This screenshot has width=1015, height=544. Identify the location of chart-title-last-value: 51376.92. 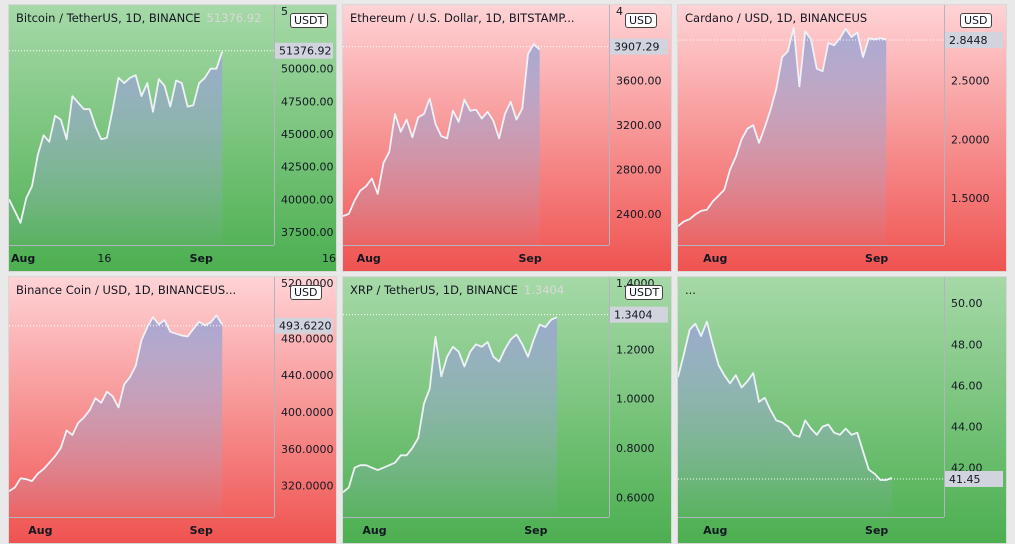
(234, 18).